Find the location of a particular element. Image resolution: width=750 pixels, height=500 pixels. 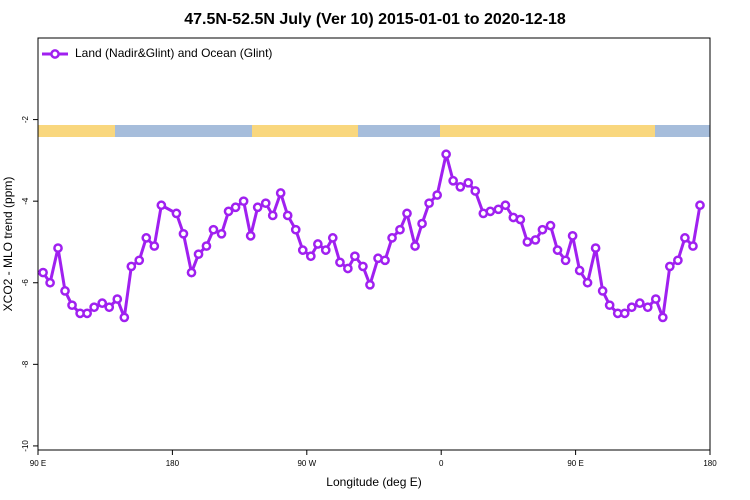

land-ocean-strip is located at coordinates (374, 131).